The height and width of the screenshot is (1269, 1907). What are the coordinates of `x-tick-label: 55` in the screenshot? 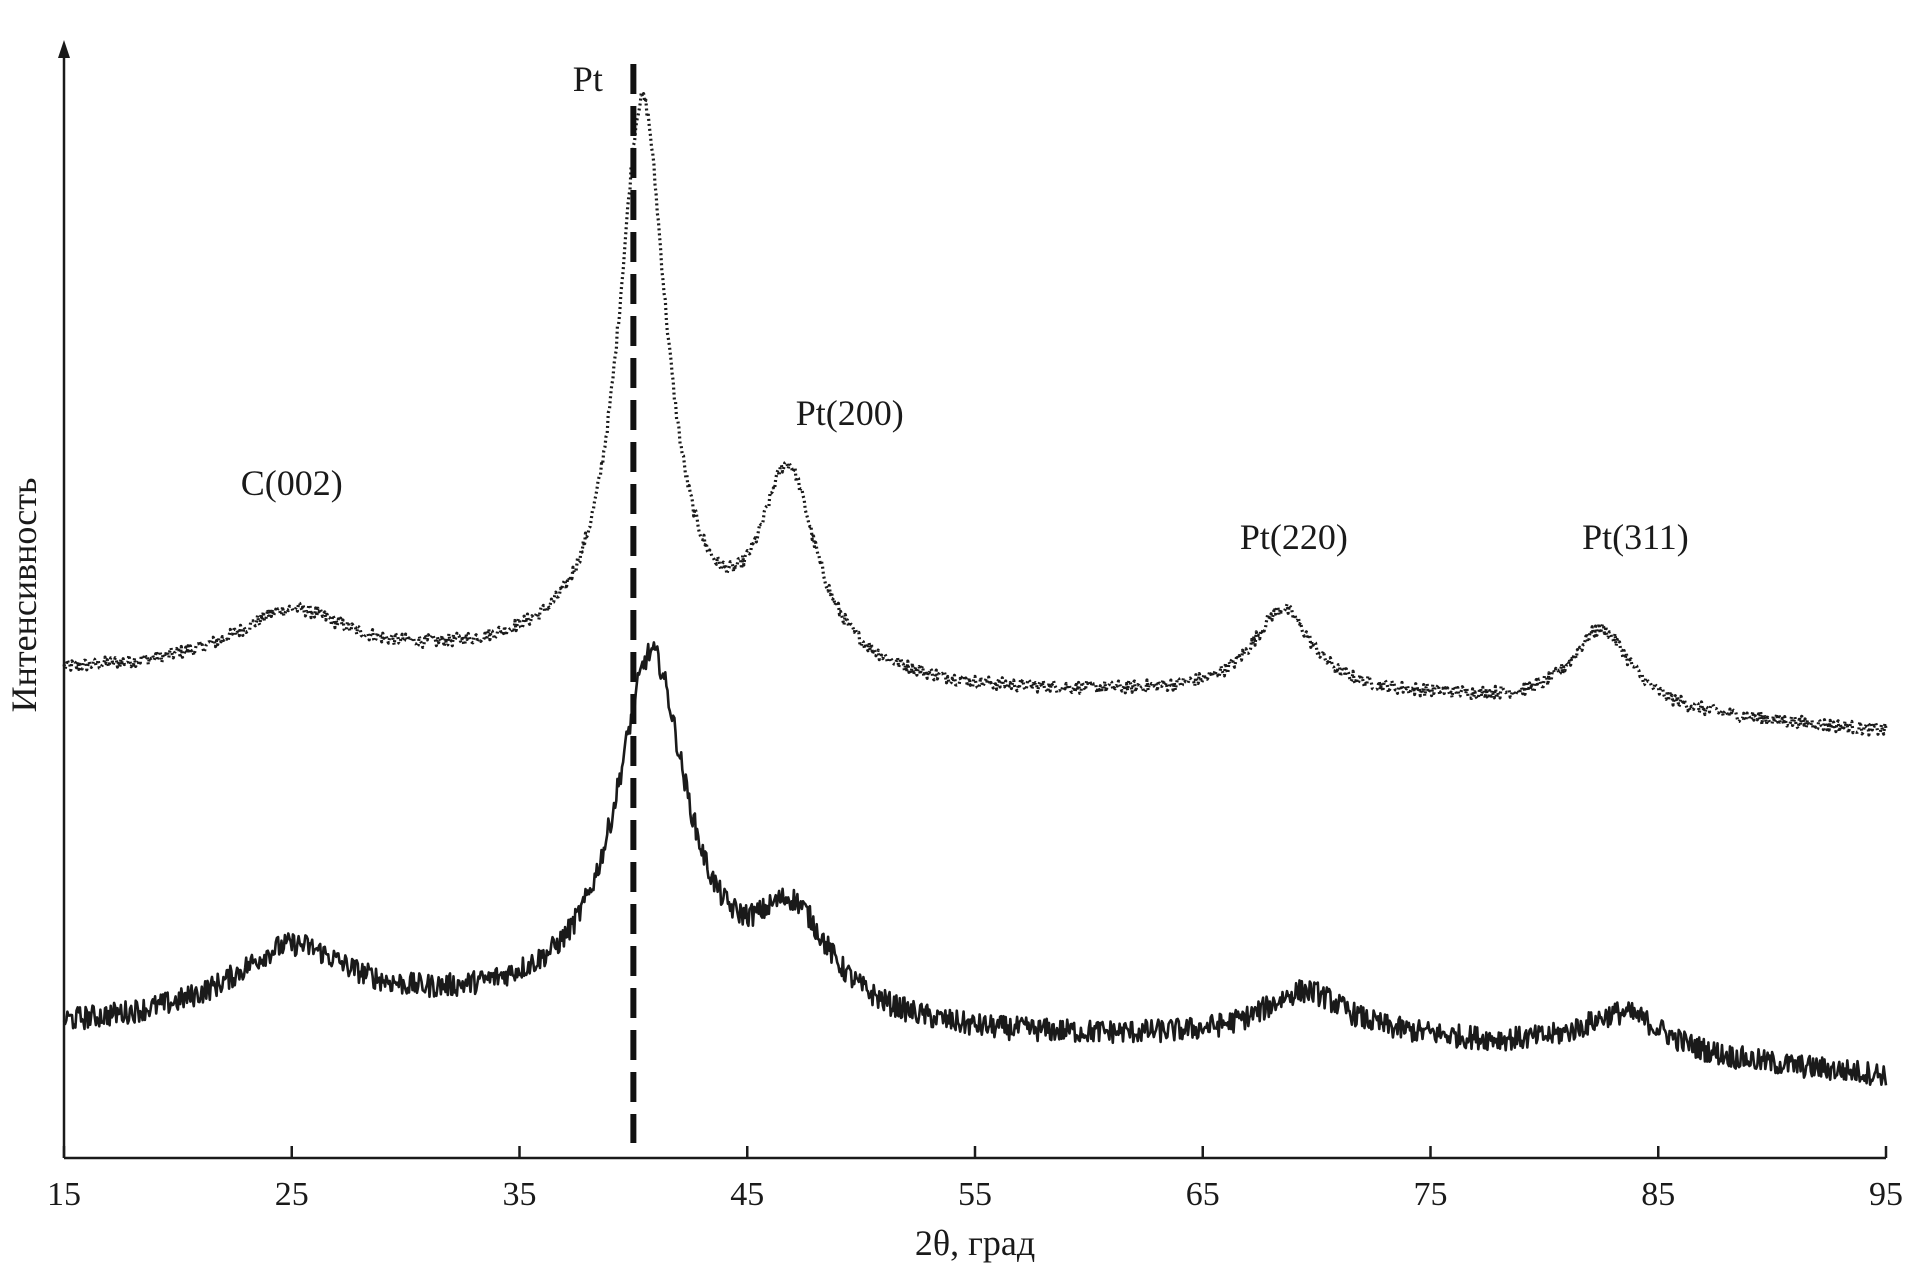 It's located at (975, 1194).